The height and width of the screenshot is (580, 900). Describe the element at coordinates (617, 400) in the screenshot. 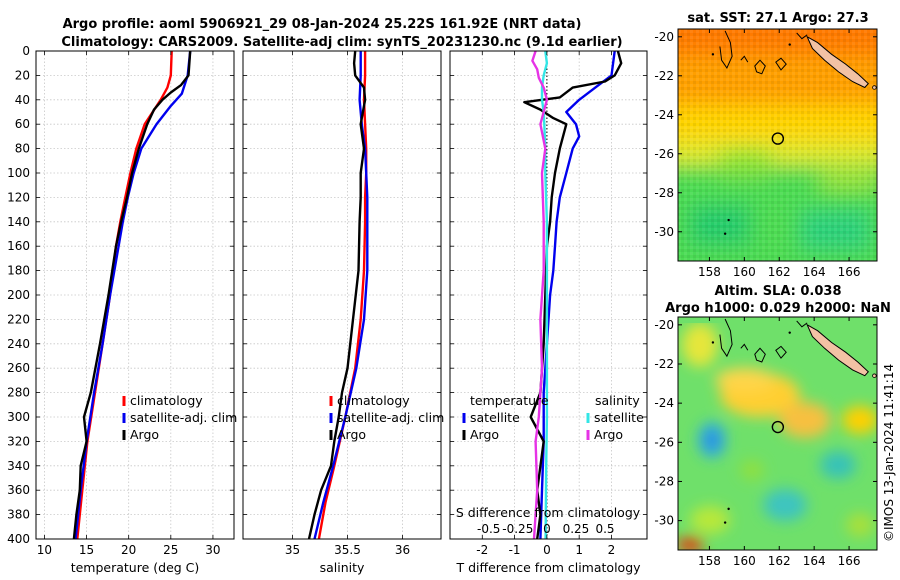

I see `legend-heading-salinity: salinity` at that location.